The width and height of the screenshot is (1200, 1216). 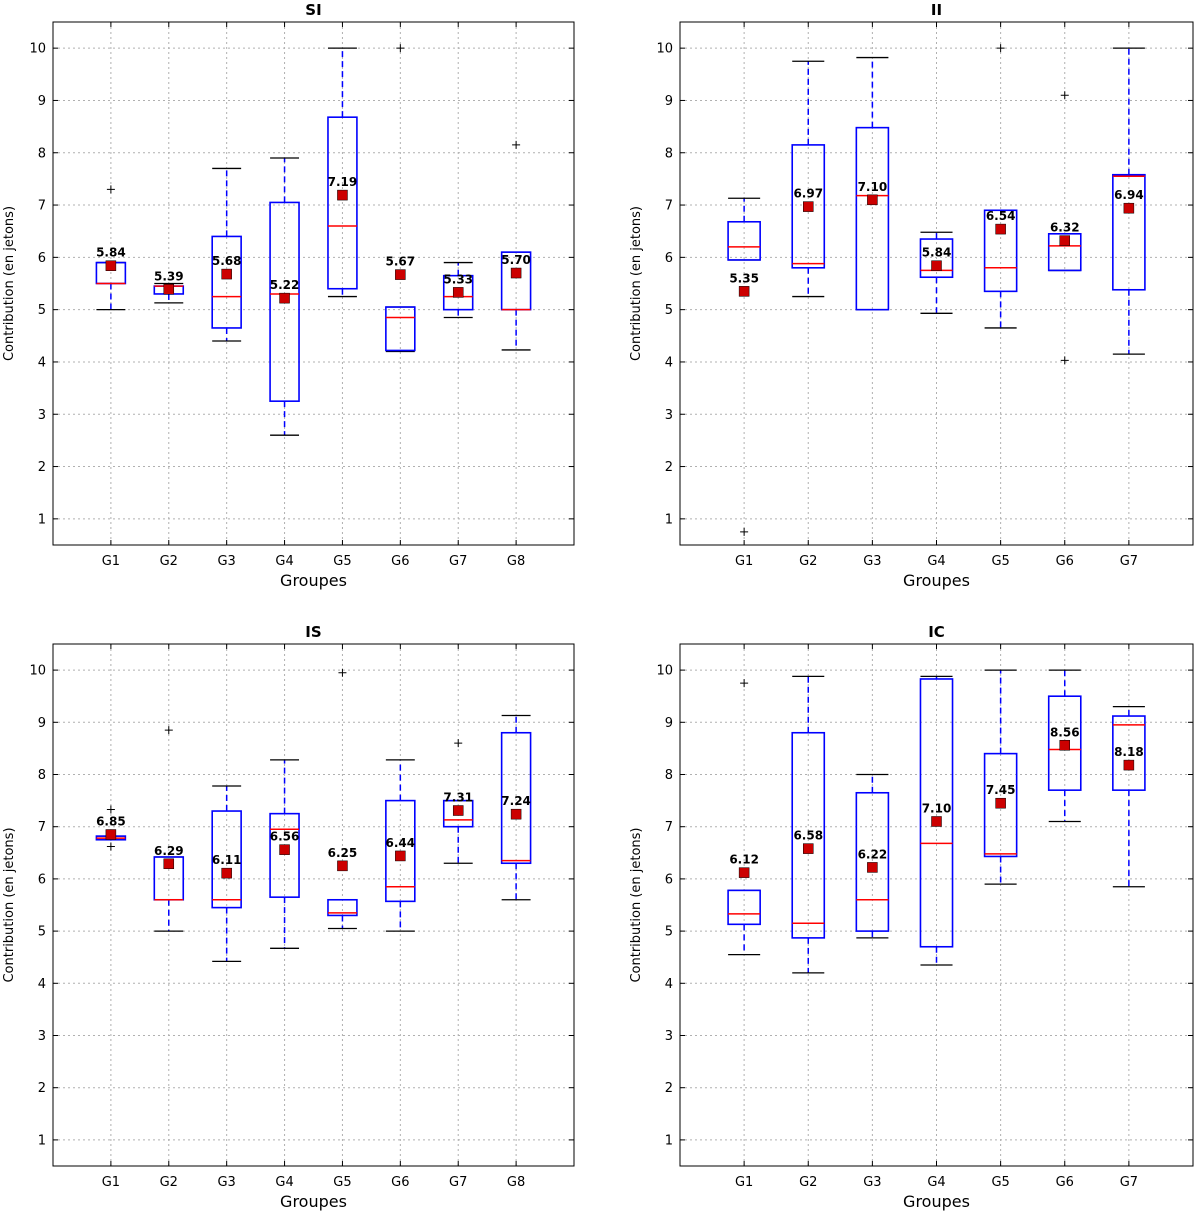 What do you see at coordinates (1129, 195) in the screenshot?
I see `mean-label: 6.94` at bounding box center [1129, 195].